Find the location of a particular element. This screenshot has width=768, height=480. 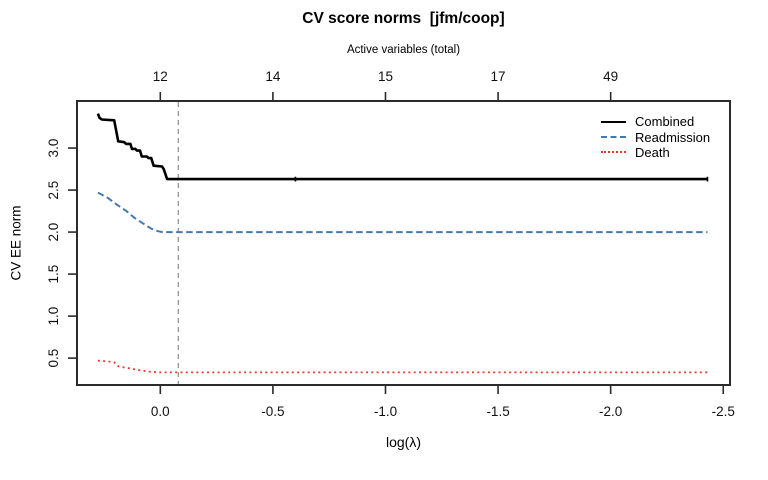

legend-item-death: Death is located at coordinates (655, 152).